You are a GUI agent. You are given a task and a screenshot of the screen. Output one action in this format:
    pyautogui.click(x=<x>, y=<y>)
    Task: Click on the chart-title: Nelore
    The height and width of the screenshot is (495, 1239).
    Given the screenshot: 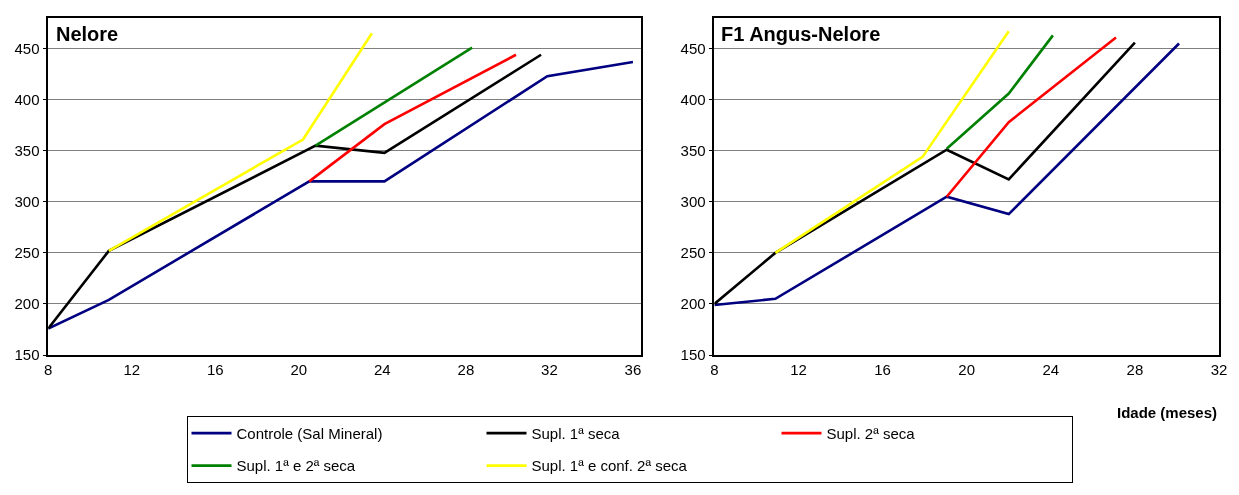 What is the action you would take?
    pyautogui.click(x=87, y=34)
    